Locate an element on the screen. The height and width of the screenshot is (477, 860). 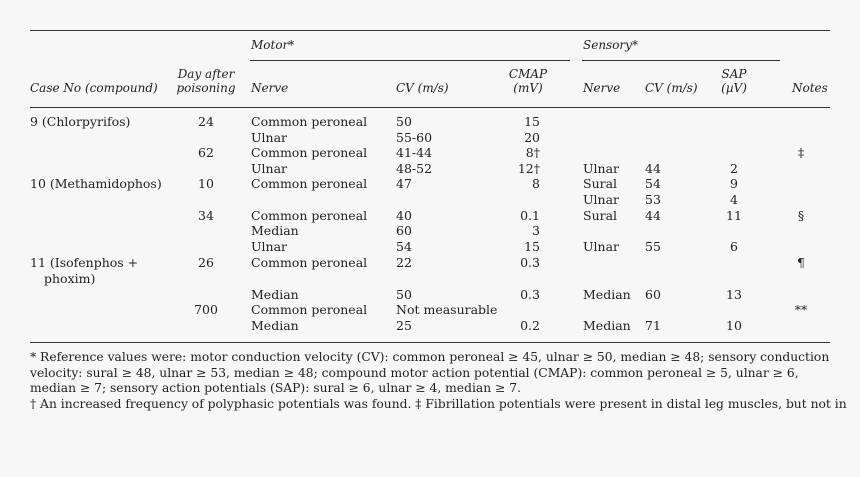
cell-sensory-cv: 54 is located at coordinates (653, 183).